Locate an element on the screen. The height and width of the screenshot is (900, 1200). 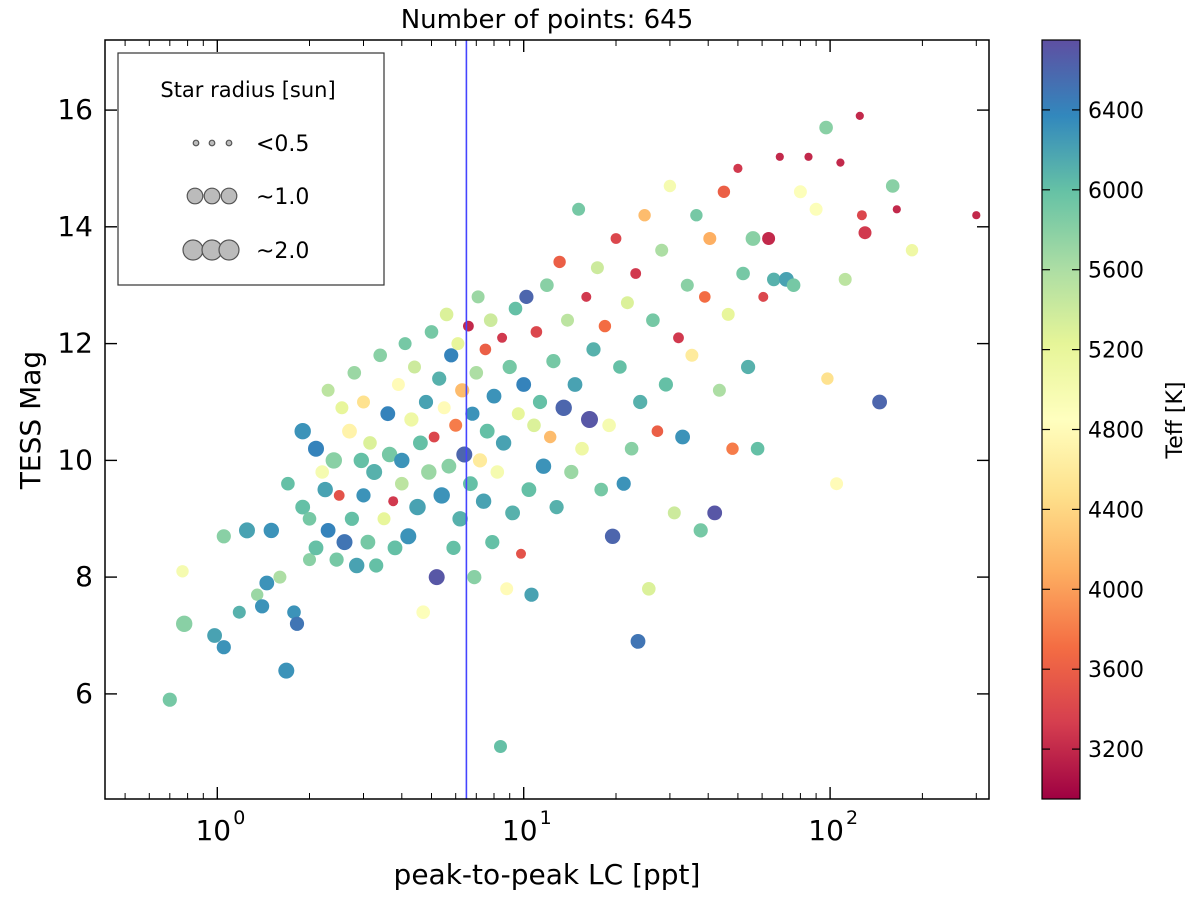
legend-box is located at coordinates (251, 169).